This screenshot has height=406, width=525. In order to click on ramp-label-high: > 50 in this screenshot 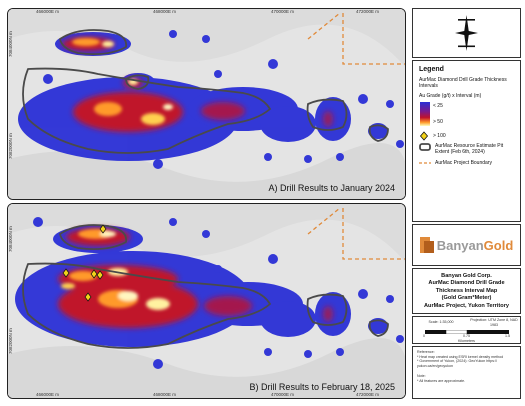, I will do `click(438, 122)`.